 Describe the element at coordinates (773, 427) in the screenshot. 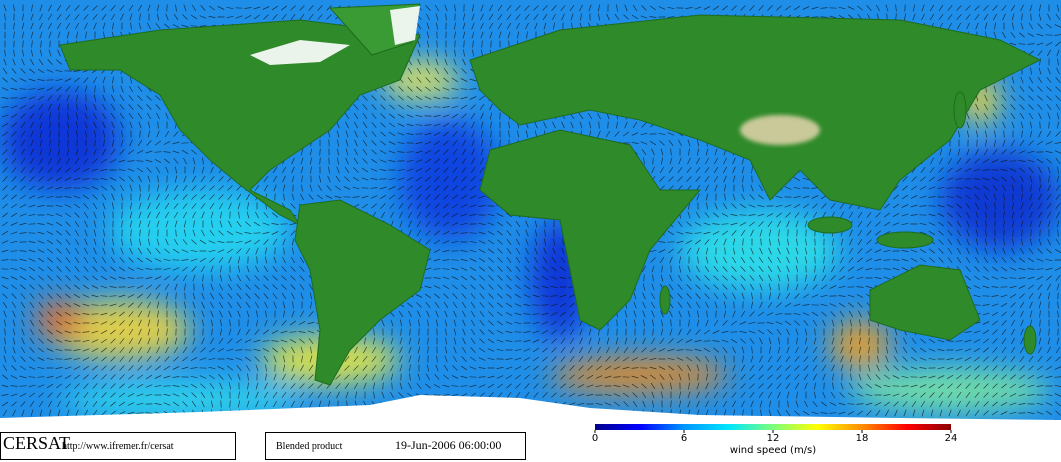

I see `colorbar` at that location.